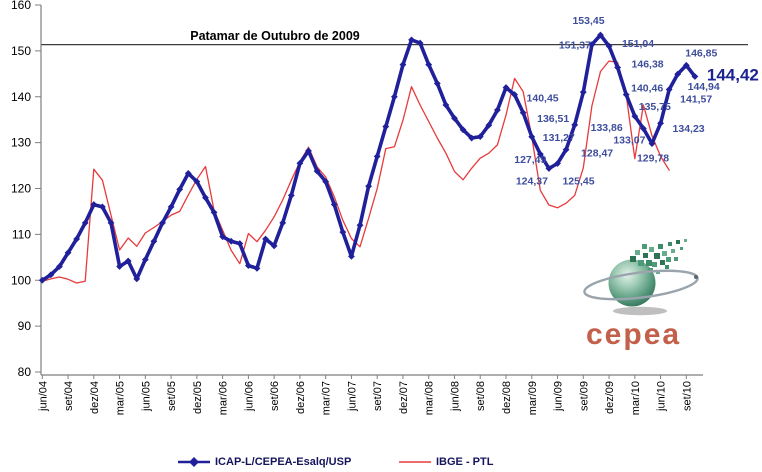 Image resolution: width=762 pixels, height=472 pixels. Describe the element at coordinates (633, 334) in the screenshot. I see `logo-wordmark: cepea` at that location.